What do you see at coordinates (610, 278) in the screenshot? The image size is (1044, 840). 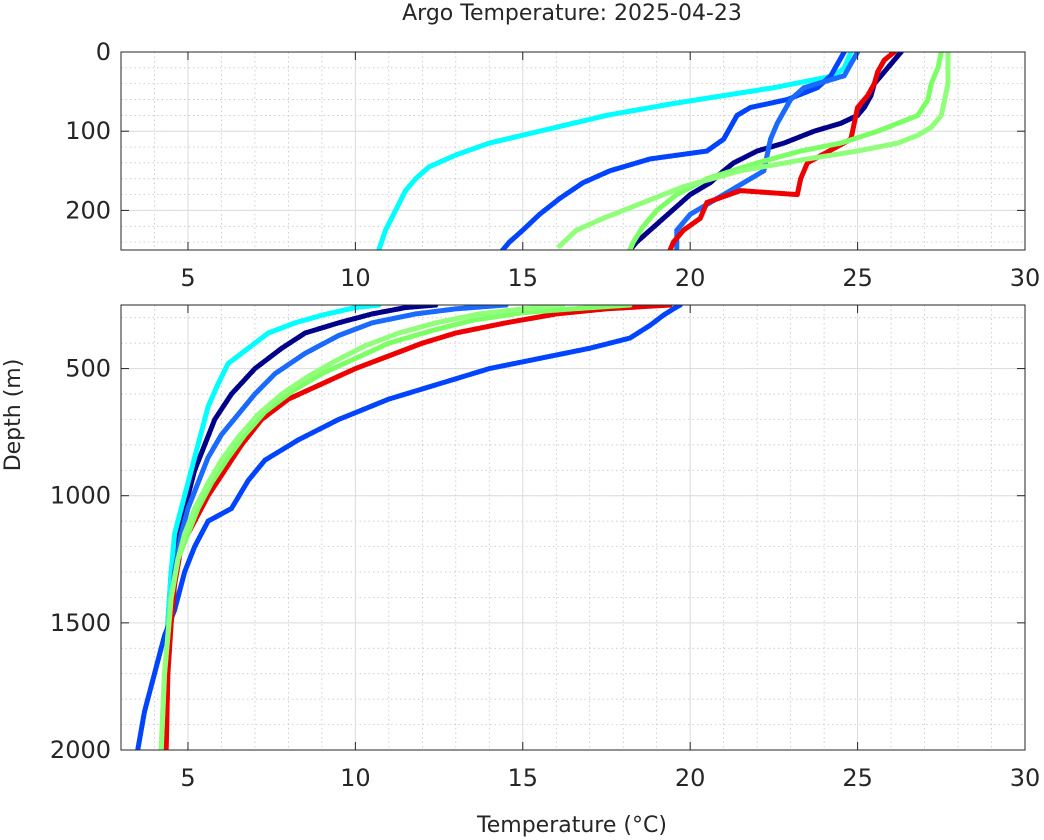 I see `upper-panel-x-tick-labels: 5 10 15 20 25 30` at bounding box center [610, 278].